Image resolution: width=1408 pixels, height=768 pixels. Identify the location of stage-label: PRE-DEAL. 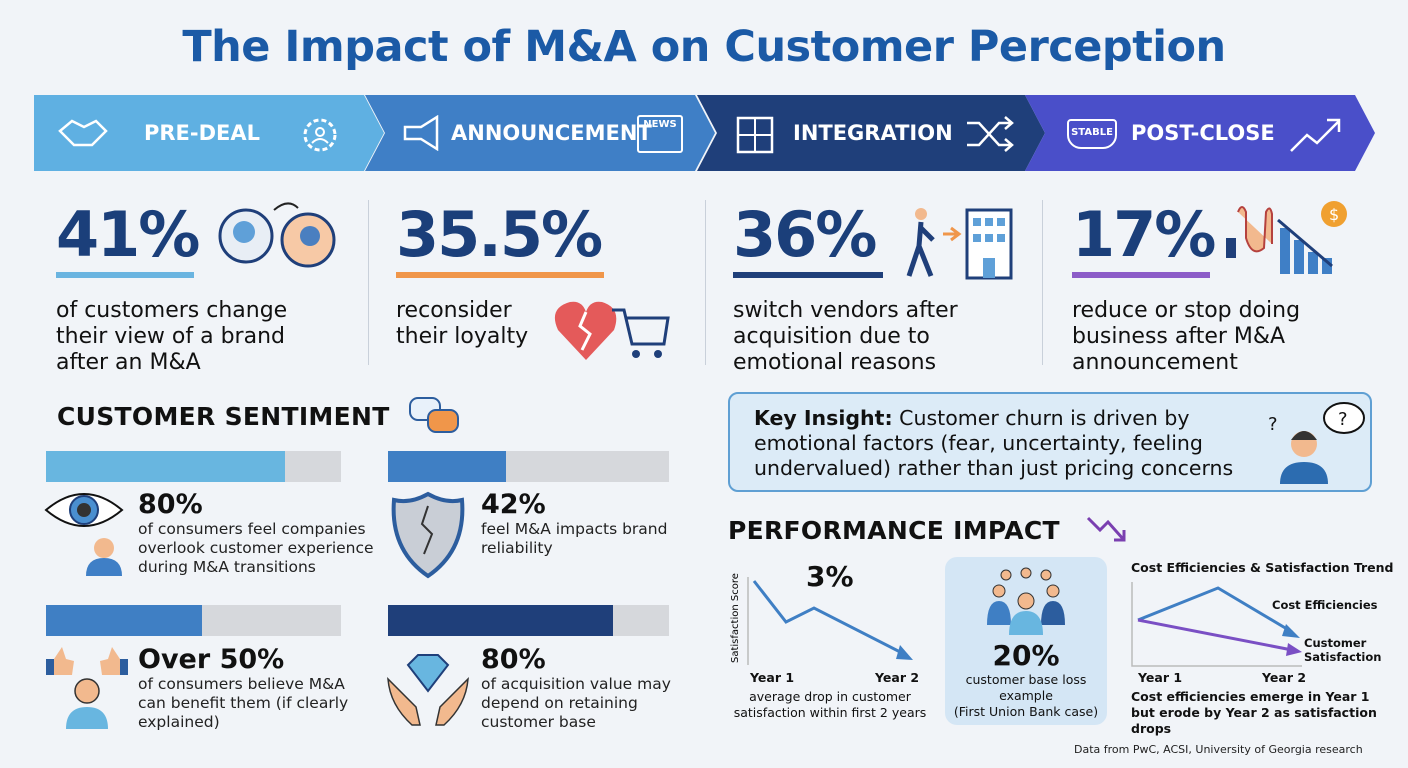
(202, 133).